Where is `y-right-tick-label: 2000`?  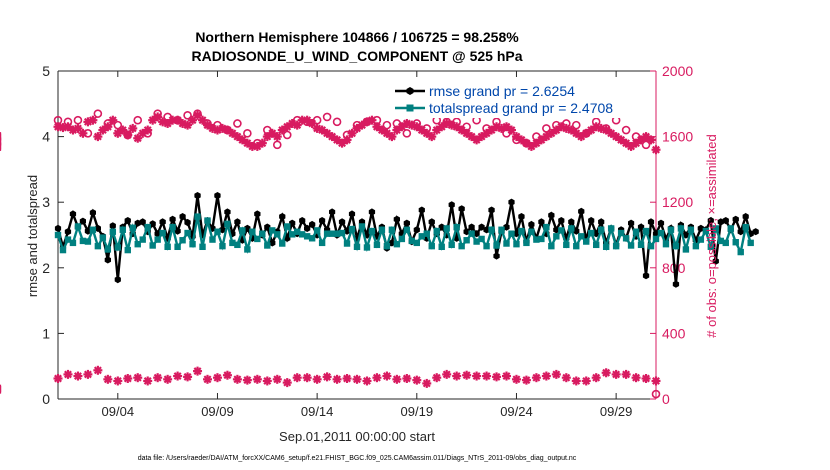
y-right-tick-label: 2000 is located at coordinates (677, 71).